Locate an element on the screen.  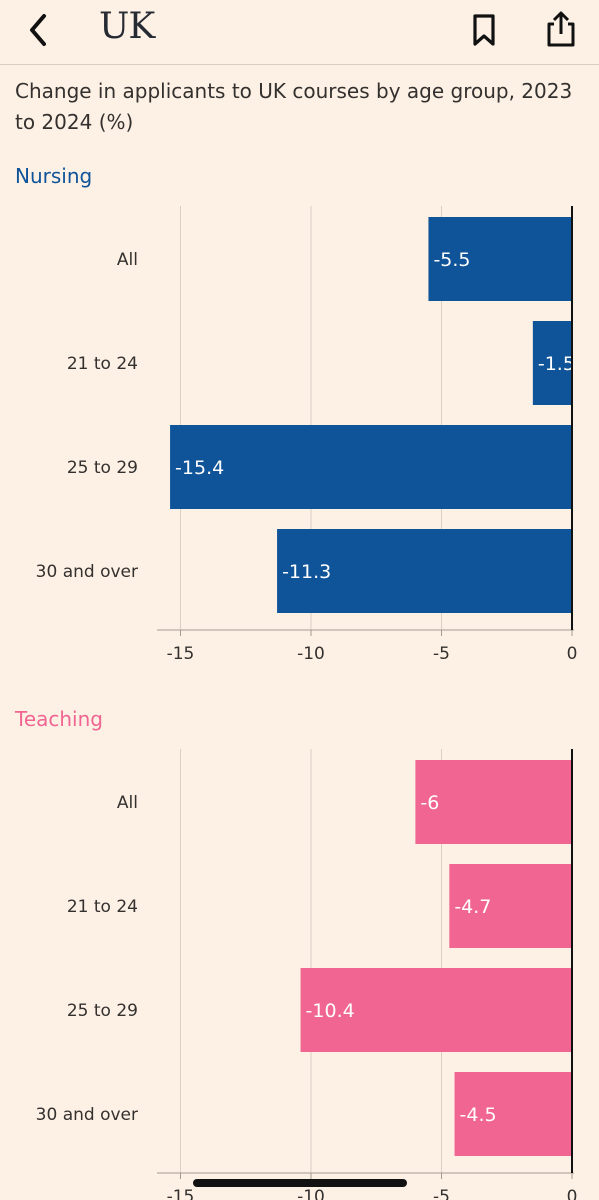
nursing-category-label: 21 to 24 is located at coordinates (102, 364).